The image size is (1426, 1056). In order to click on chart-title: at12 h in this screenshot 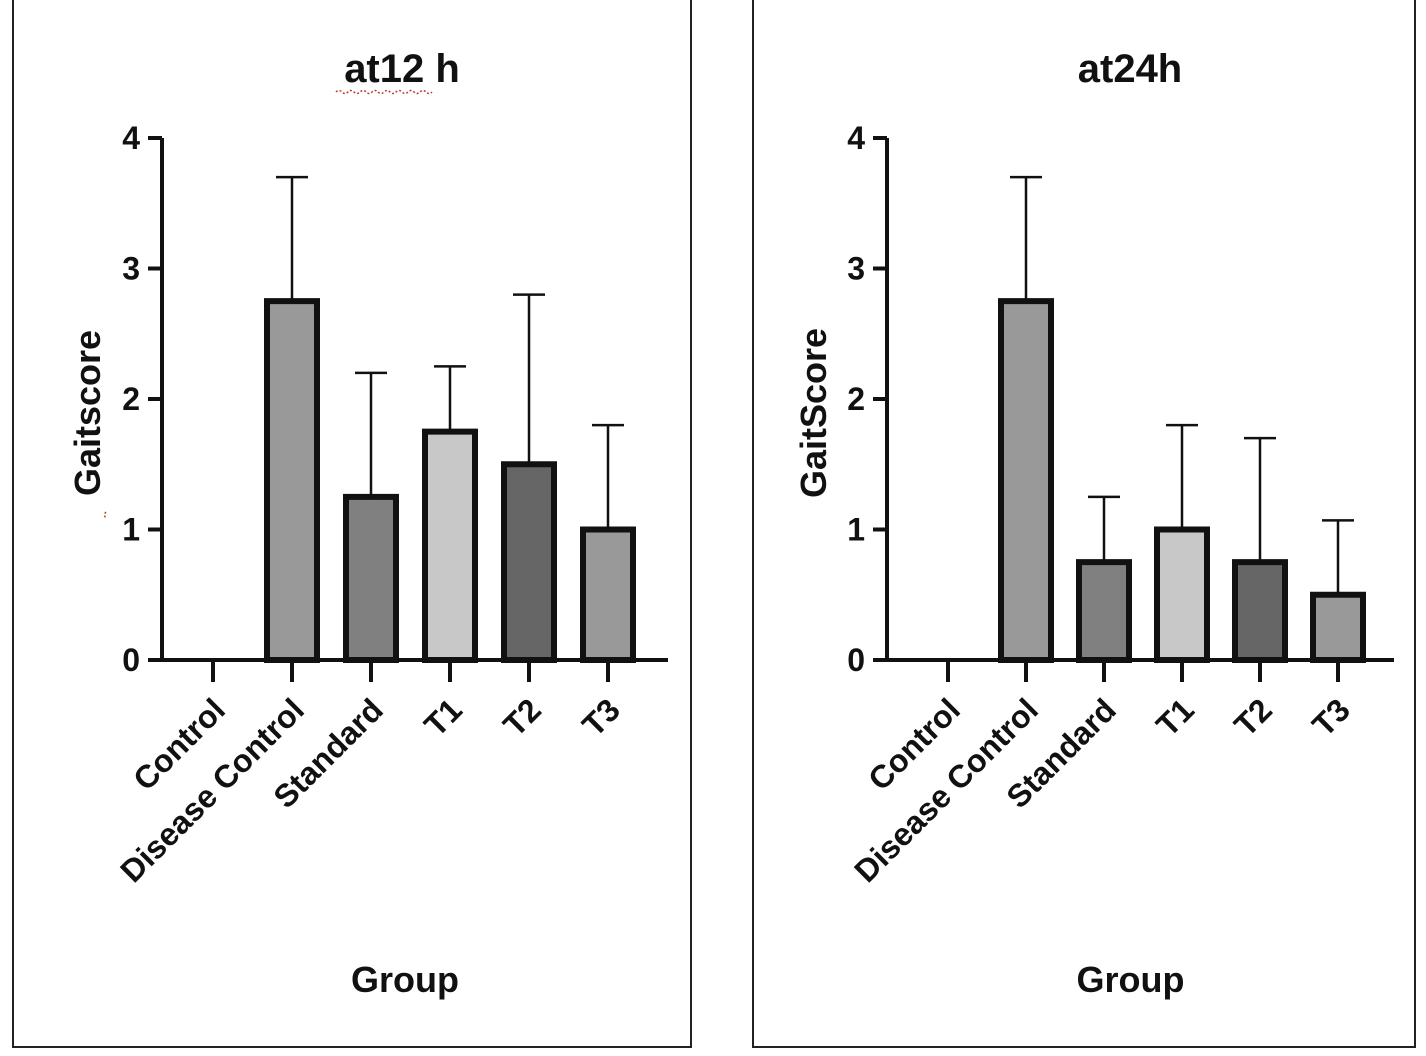, I will do `click(402, 69)`.